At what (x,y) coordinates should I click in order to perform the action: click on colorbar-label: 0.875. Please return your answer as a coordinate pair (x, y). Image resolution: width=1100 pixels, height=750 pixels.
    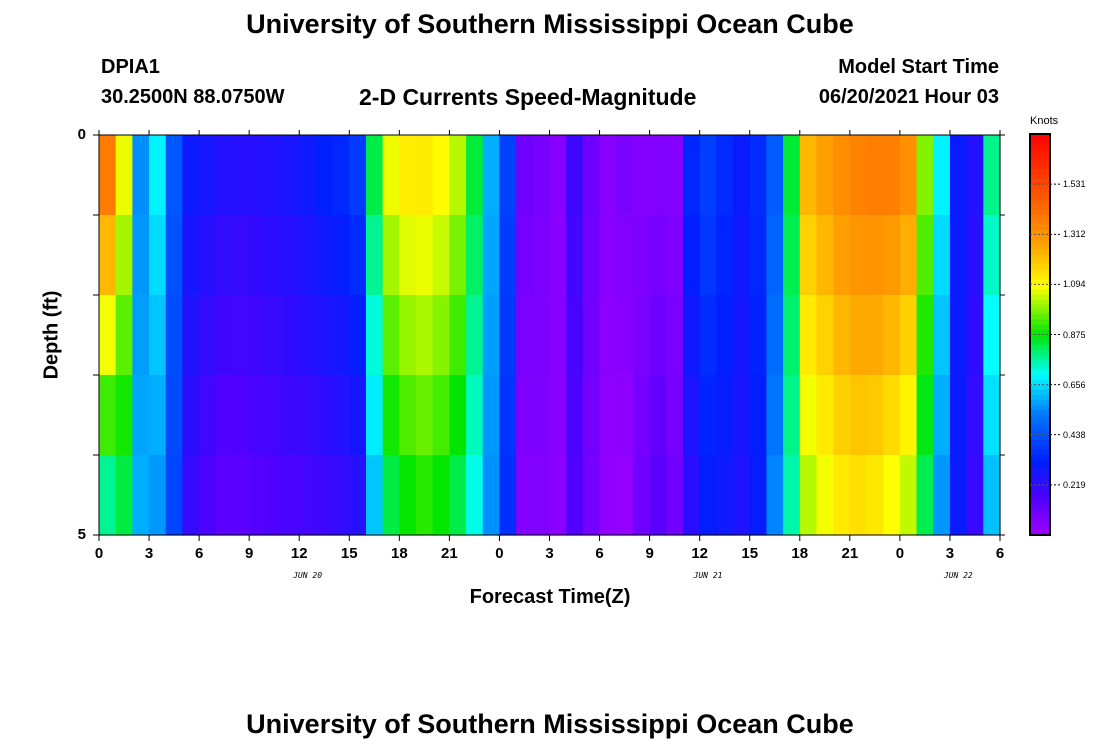
    Looking at the image, I should click on (1074, 334).